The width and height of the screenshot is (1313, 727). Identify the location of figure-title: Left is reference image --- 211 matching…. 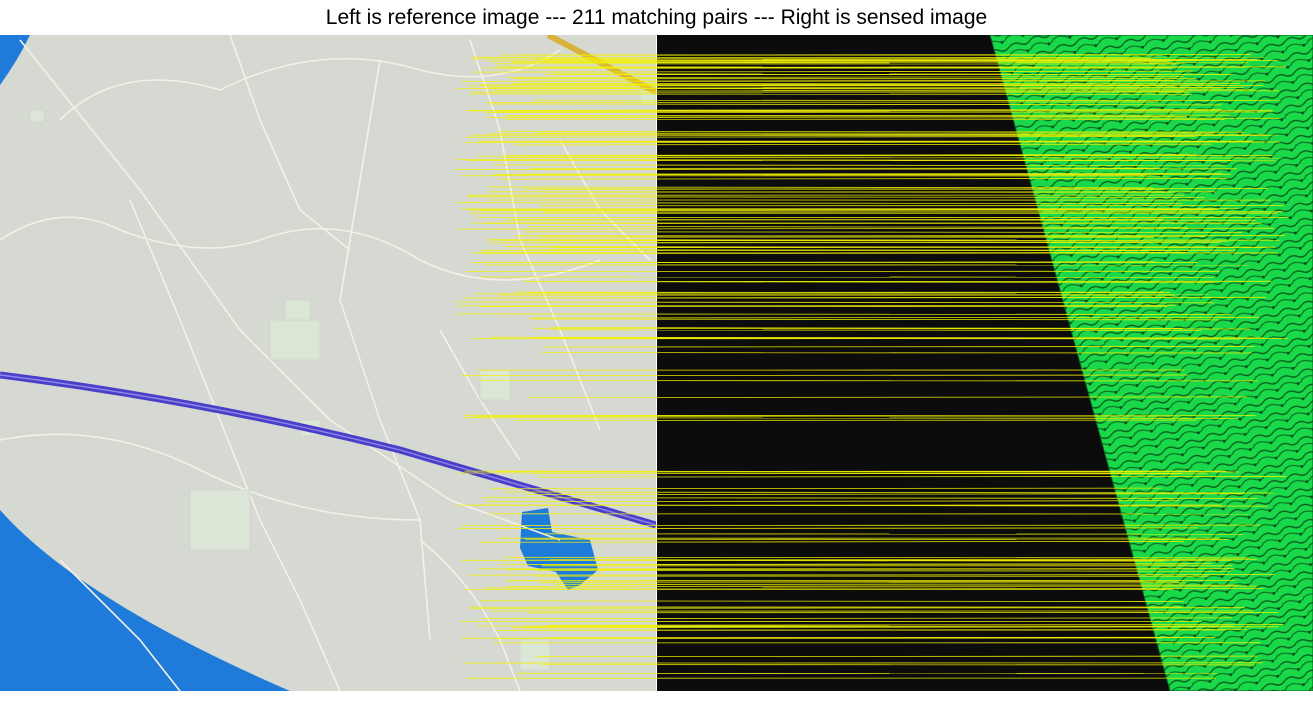
(656, 17).